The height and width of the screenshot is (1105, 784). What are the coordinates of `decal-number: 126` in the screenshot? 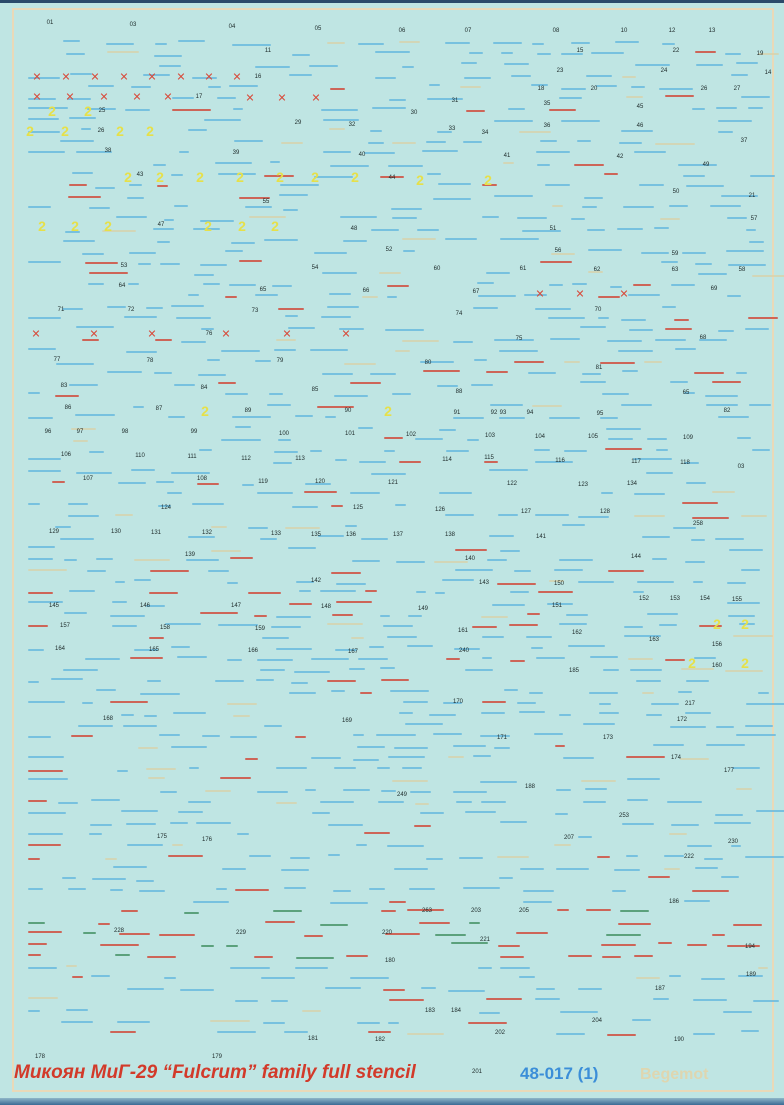 It's located at (440, 510).